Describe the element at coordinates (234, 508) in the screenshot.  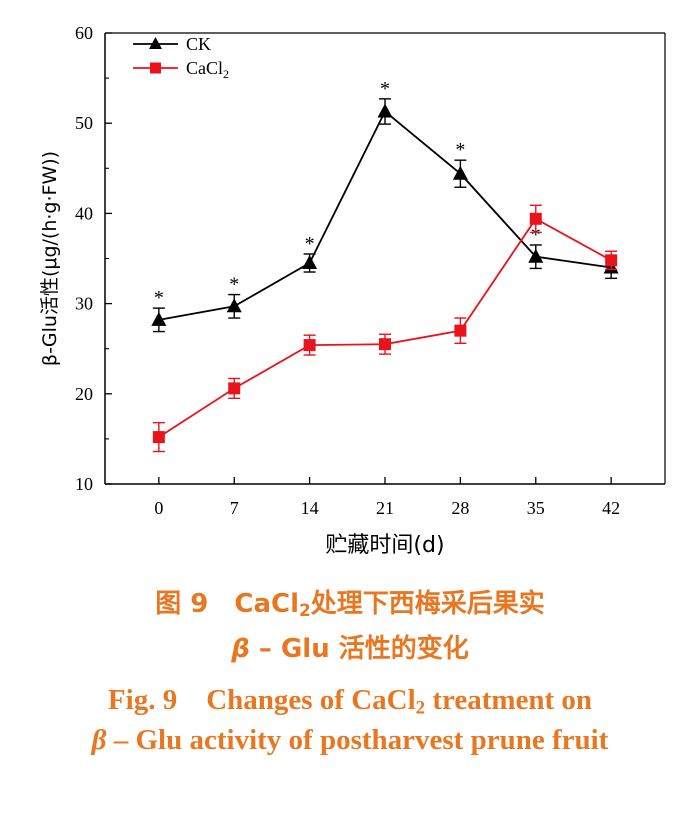
I see `x-tick-label: 7` at that location.